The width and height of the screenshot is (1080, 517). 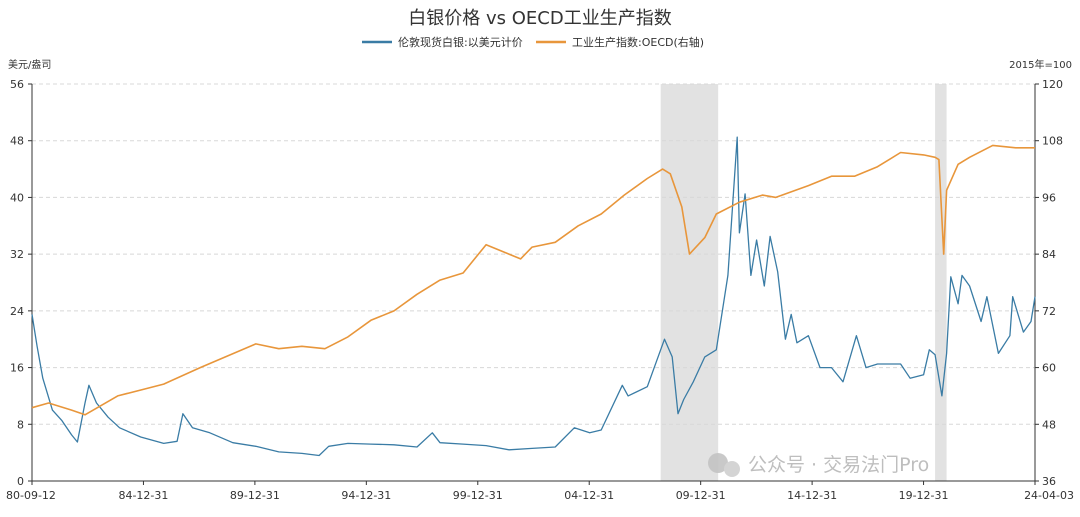 I want to click on left-tick-label: 48, so click(x=17, y=141).